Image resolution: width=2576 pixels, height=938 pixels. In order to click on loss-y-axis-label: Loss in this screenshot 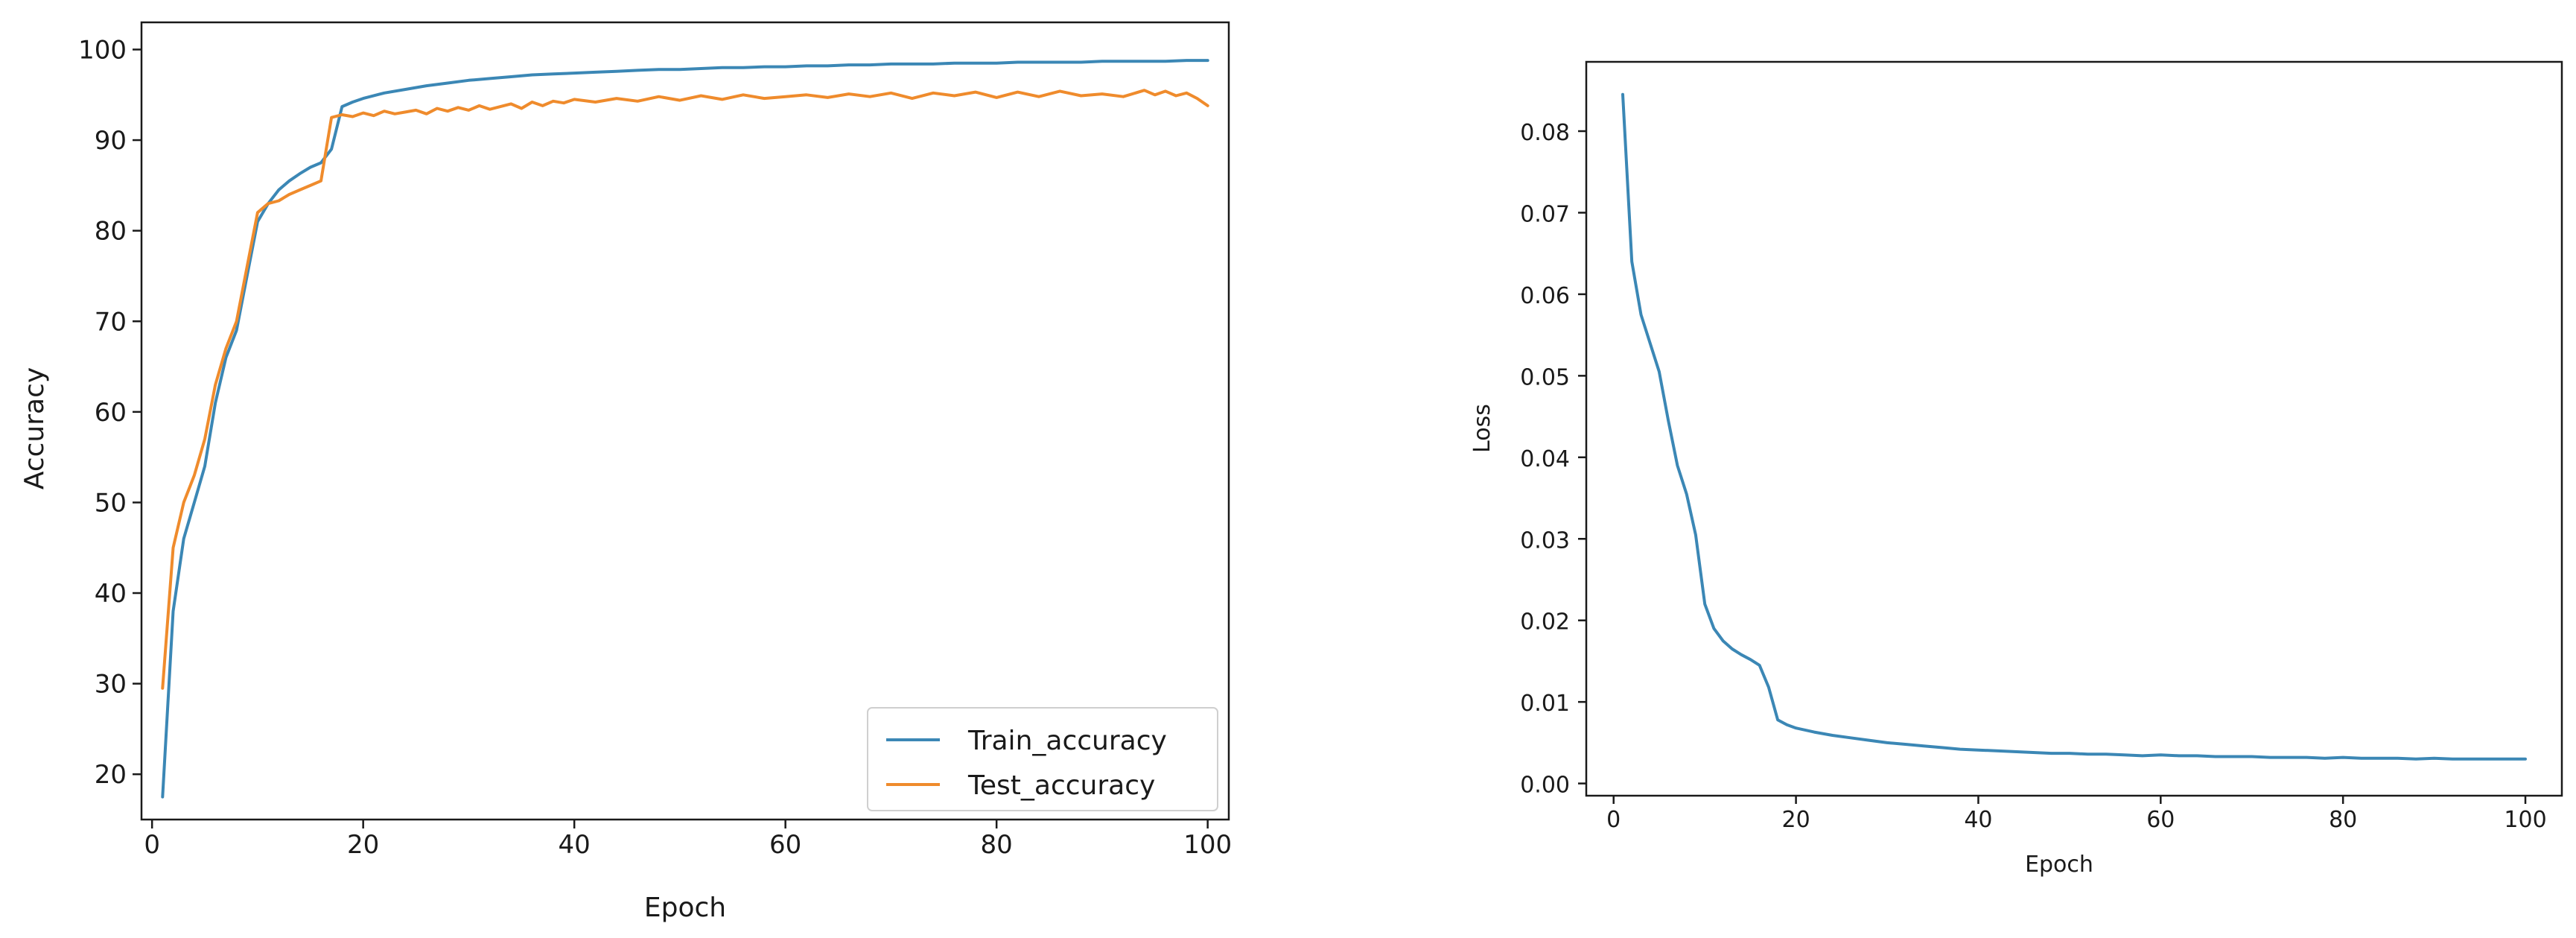, I will do `click(1482, 429)`.